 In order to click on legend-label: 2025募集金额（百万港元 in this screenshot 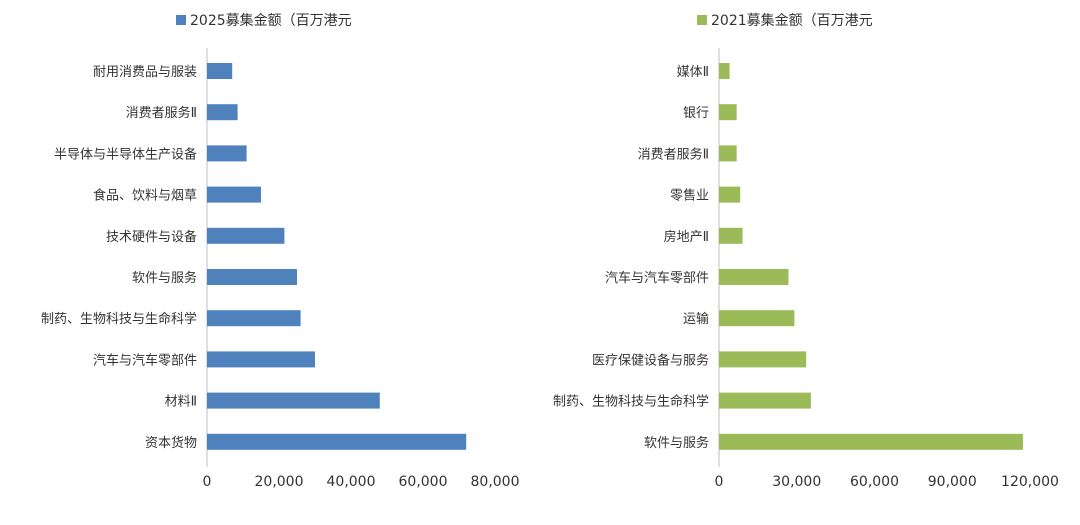, I will do `click(271, 20)`.